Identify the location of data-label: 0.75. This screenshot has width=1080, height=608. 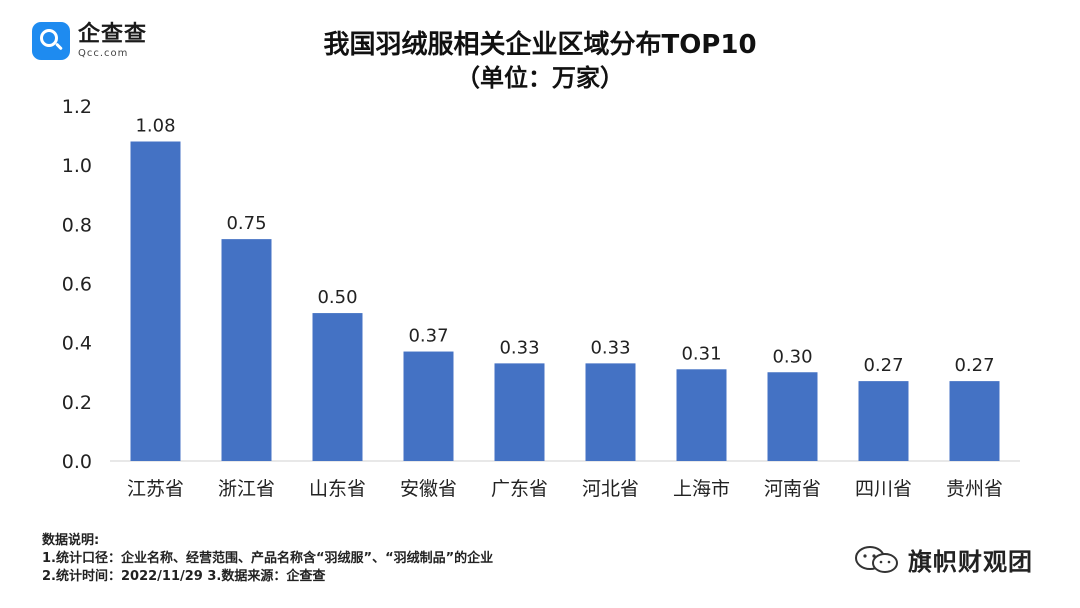
(246, 223).